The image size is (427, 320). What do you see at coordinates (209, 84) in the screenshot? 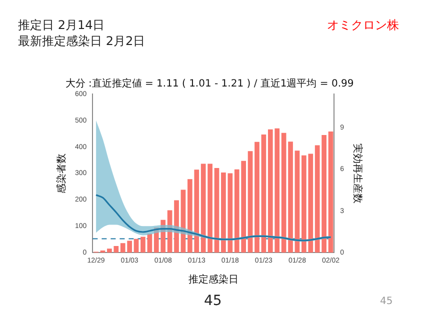
I see `chart-title: 大分 :直近推定値 = 1.11 ( 1.01 - 1.21 ) / 直近1週平均 = 0.99` at bounding box center [209, 84].